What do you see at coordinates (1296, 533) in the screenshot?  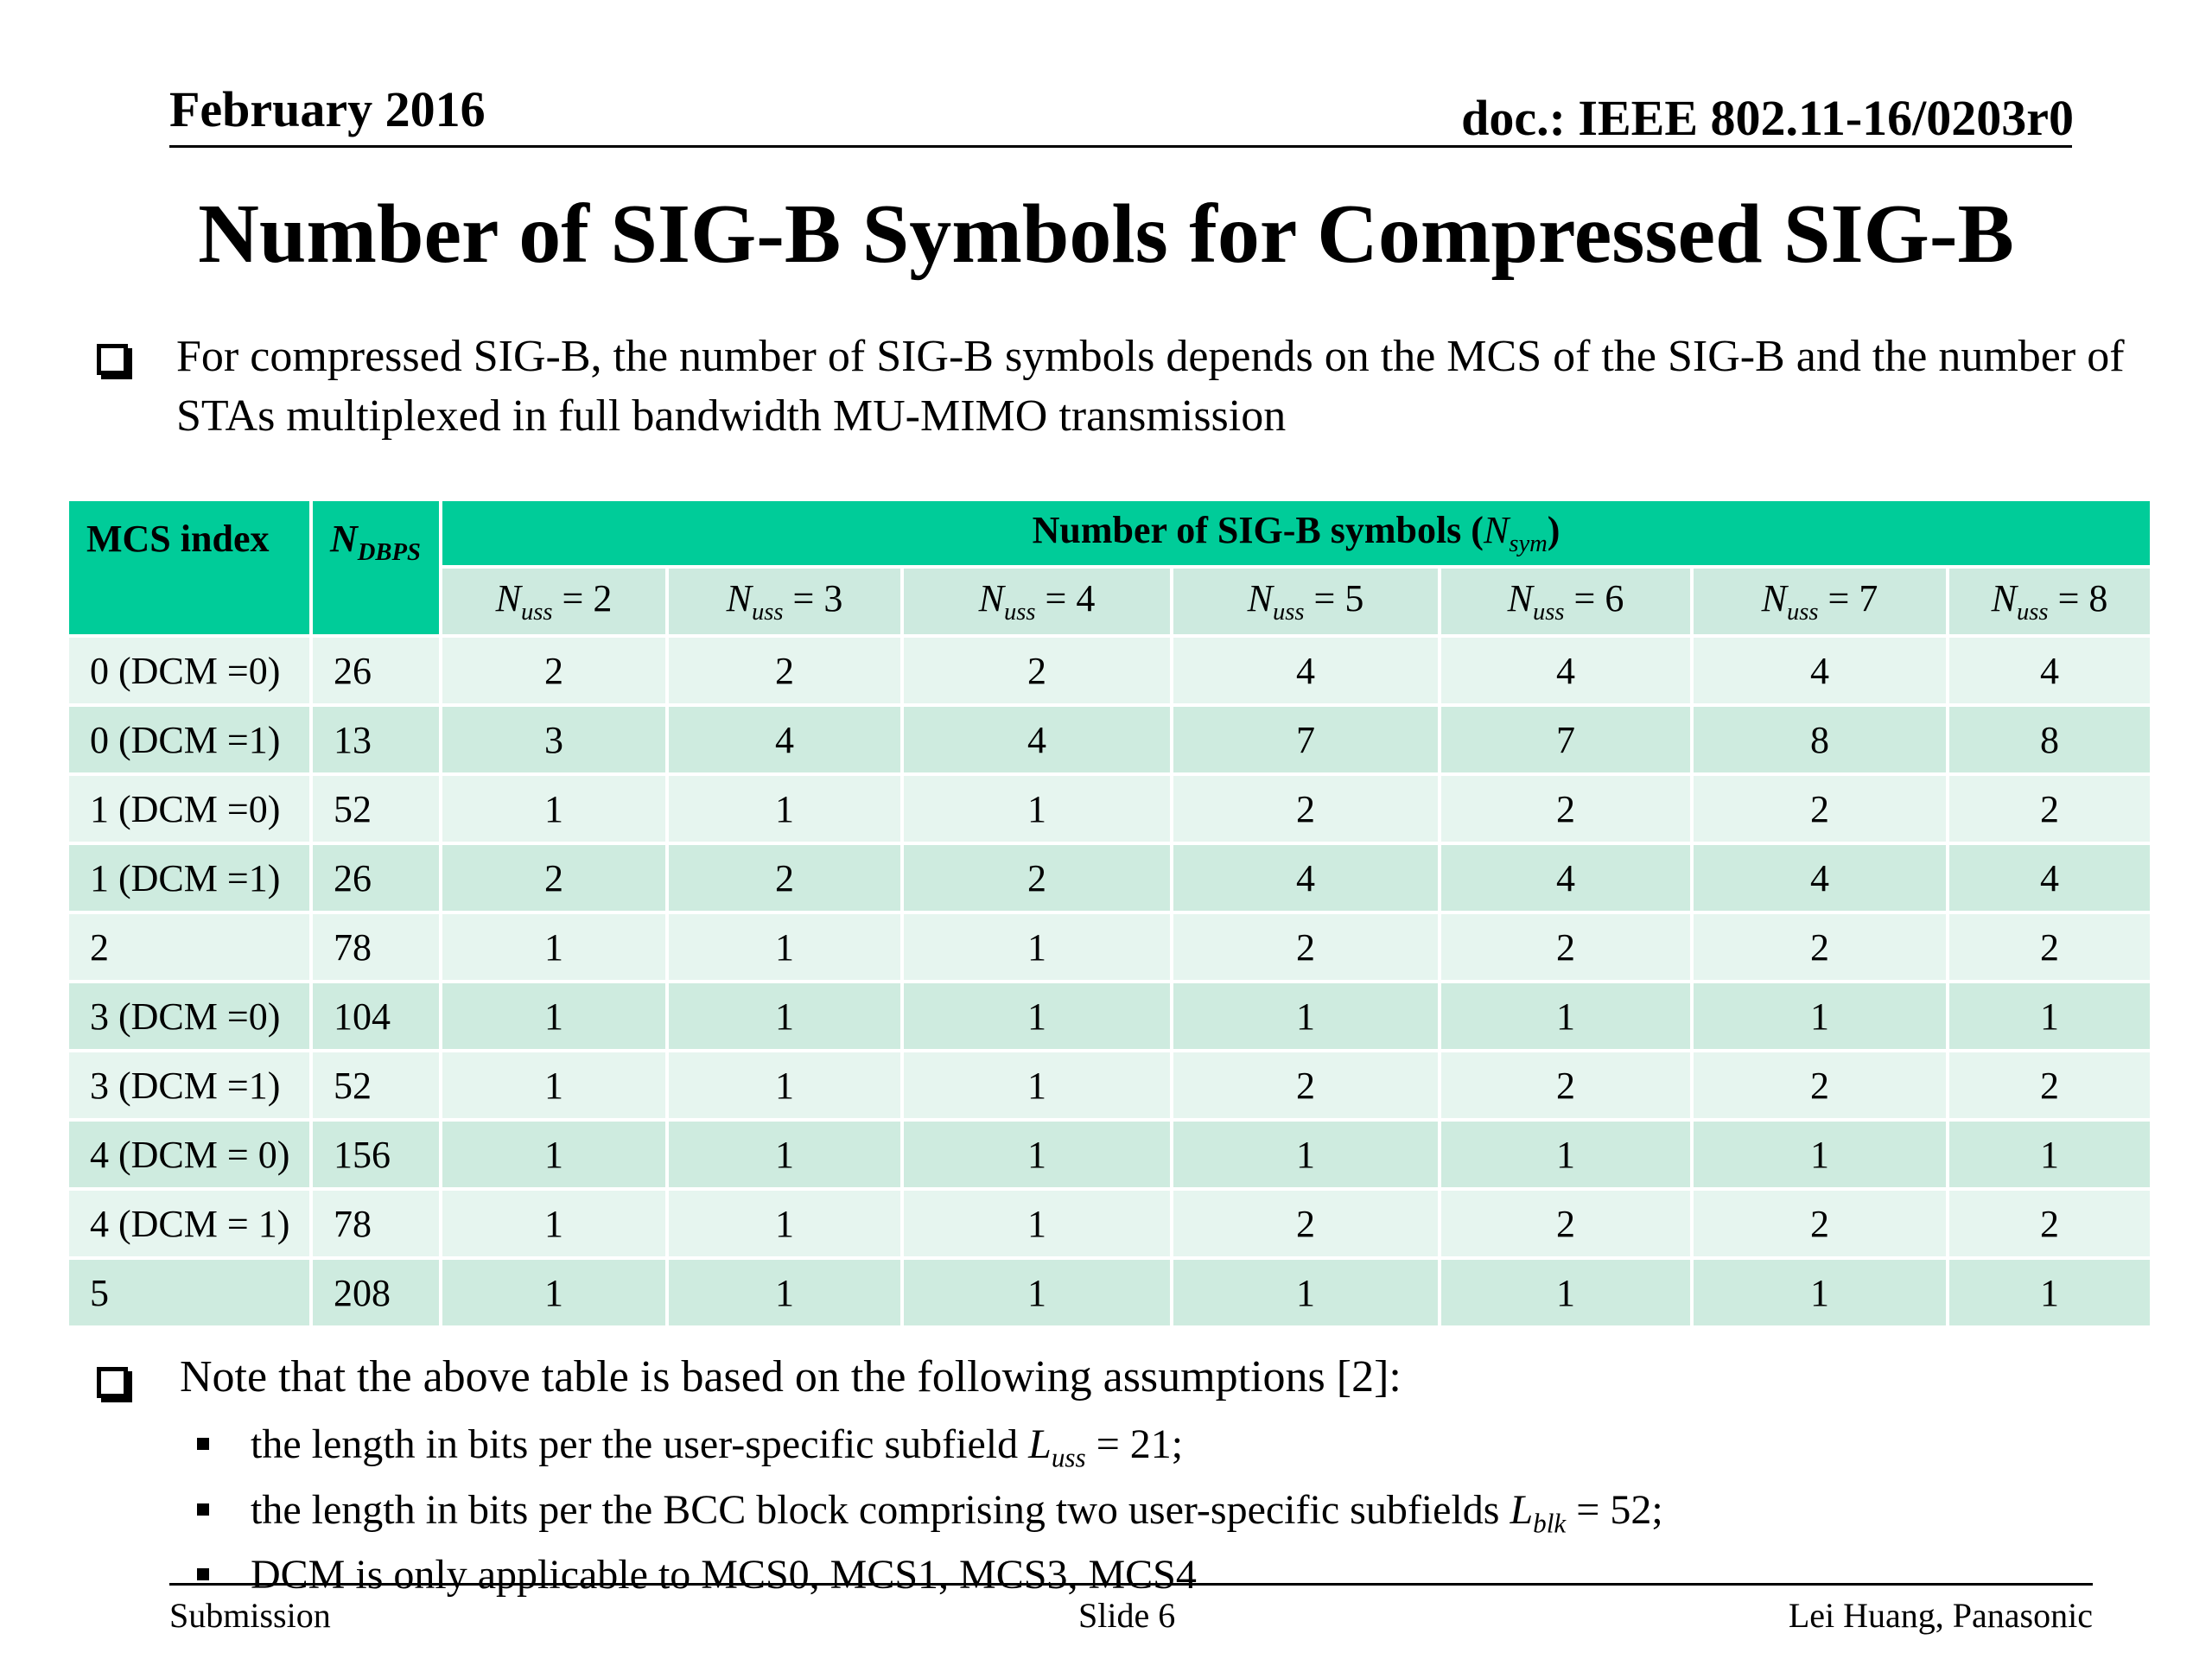 I see `col-header-sigb-symbols: Number of SIG-B symbols (Nsym)` at bounding box center [1296, 533].